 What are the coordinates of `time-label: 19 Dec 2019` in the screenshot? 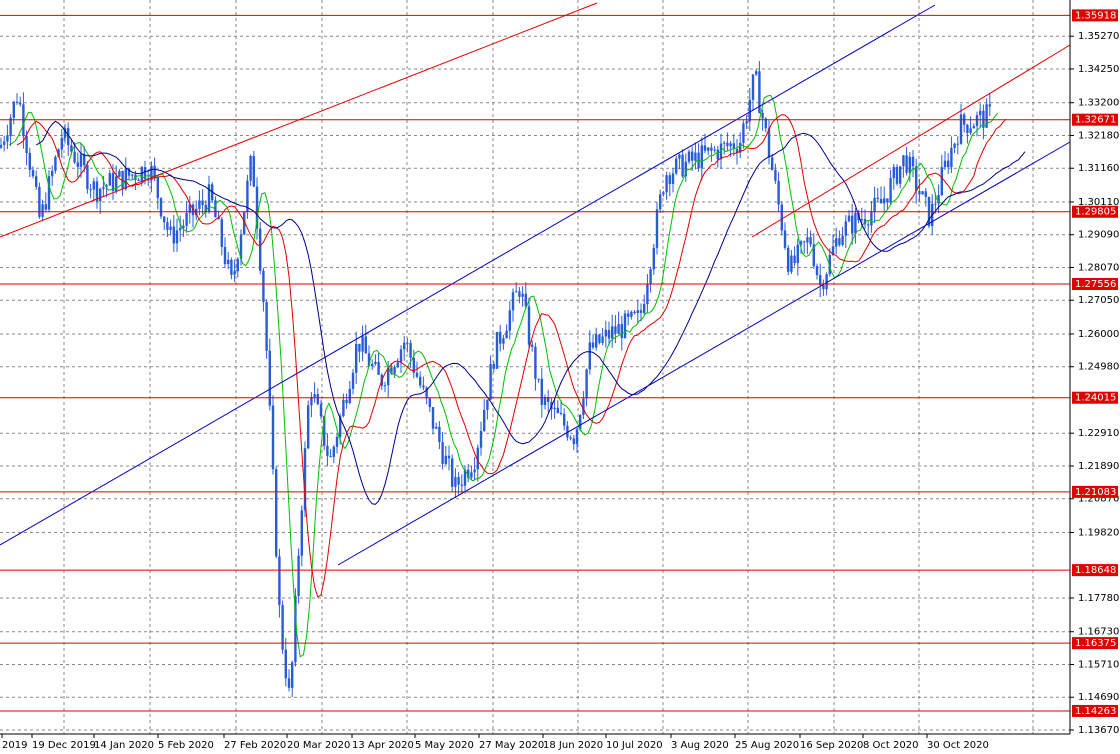 It's located at (64, 745).